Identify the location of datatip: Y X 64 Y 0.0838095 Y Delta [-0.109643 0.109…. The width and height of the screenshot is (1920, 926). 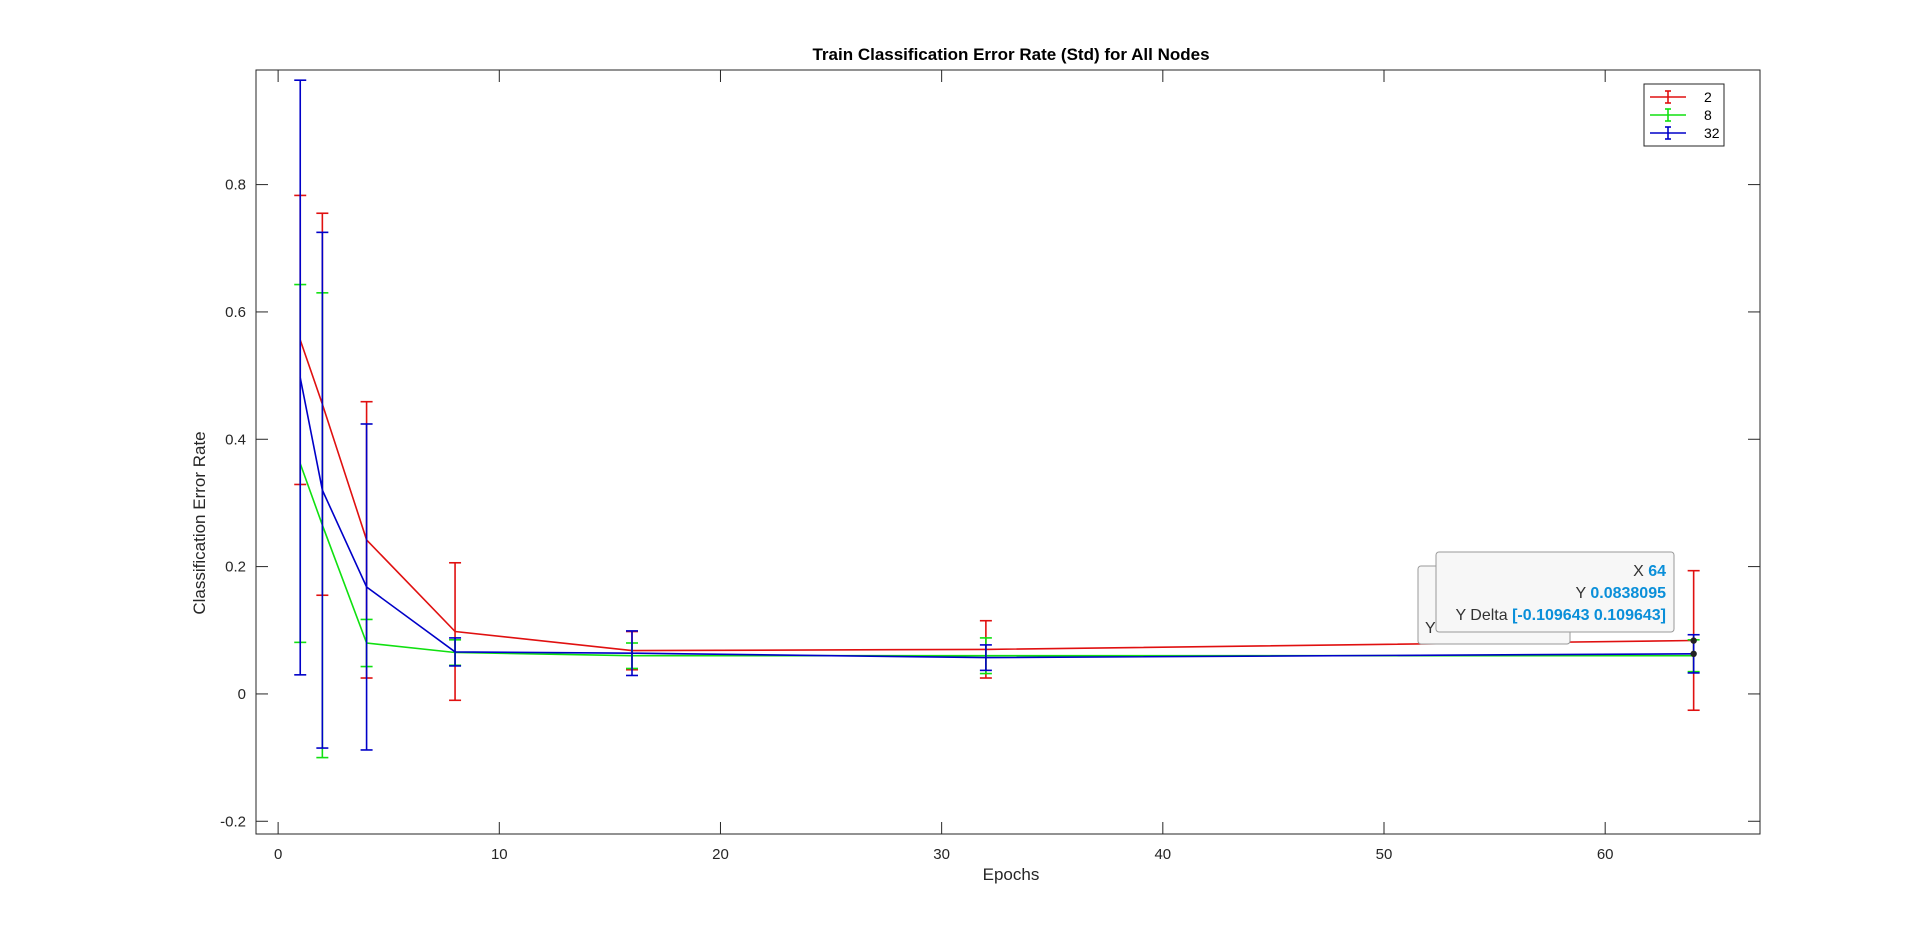
(1557, 604).